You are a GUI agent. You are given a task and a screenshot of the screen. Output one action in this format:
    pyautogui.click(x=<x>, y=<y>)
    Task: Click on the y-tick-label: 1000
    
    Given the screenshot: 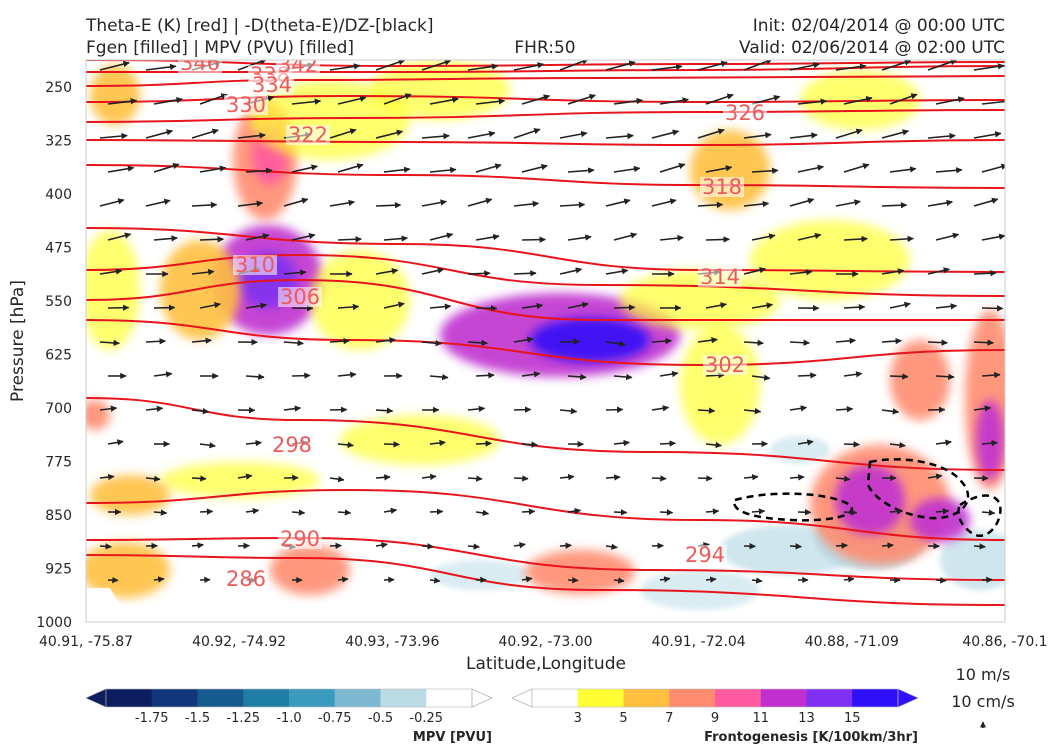 What is the action you would take?
    pyautogui.click(x=54, y=623)
    